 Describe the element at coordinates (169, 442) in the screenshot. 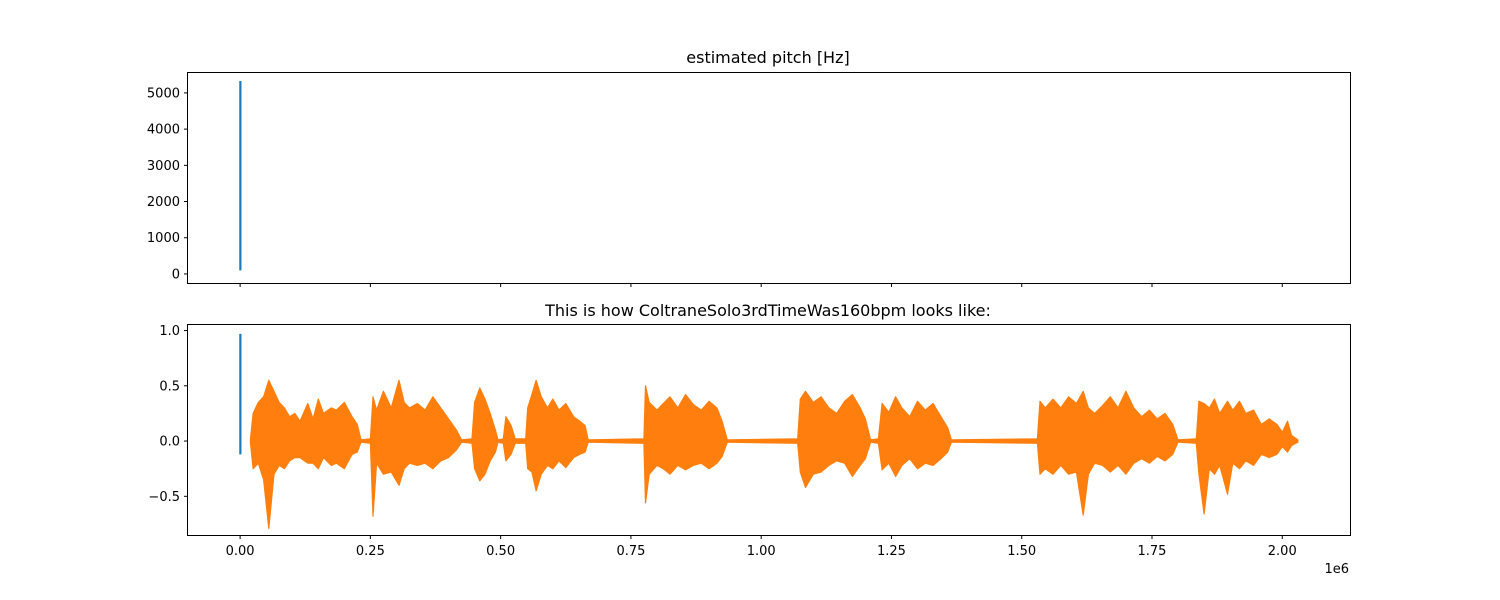

I see `waveform-y-tick-label: 0.0` at that location.